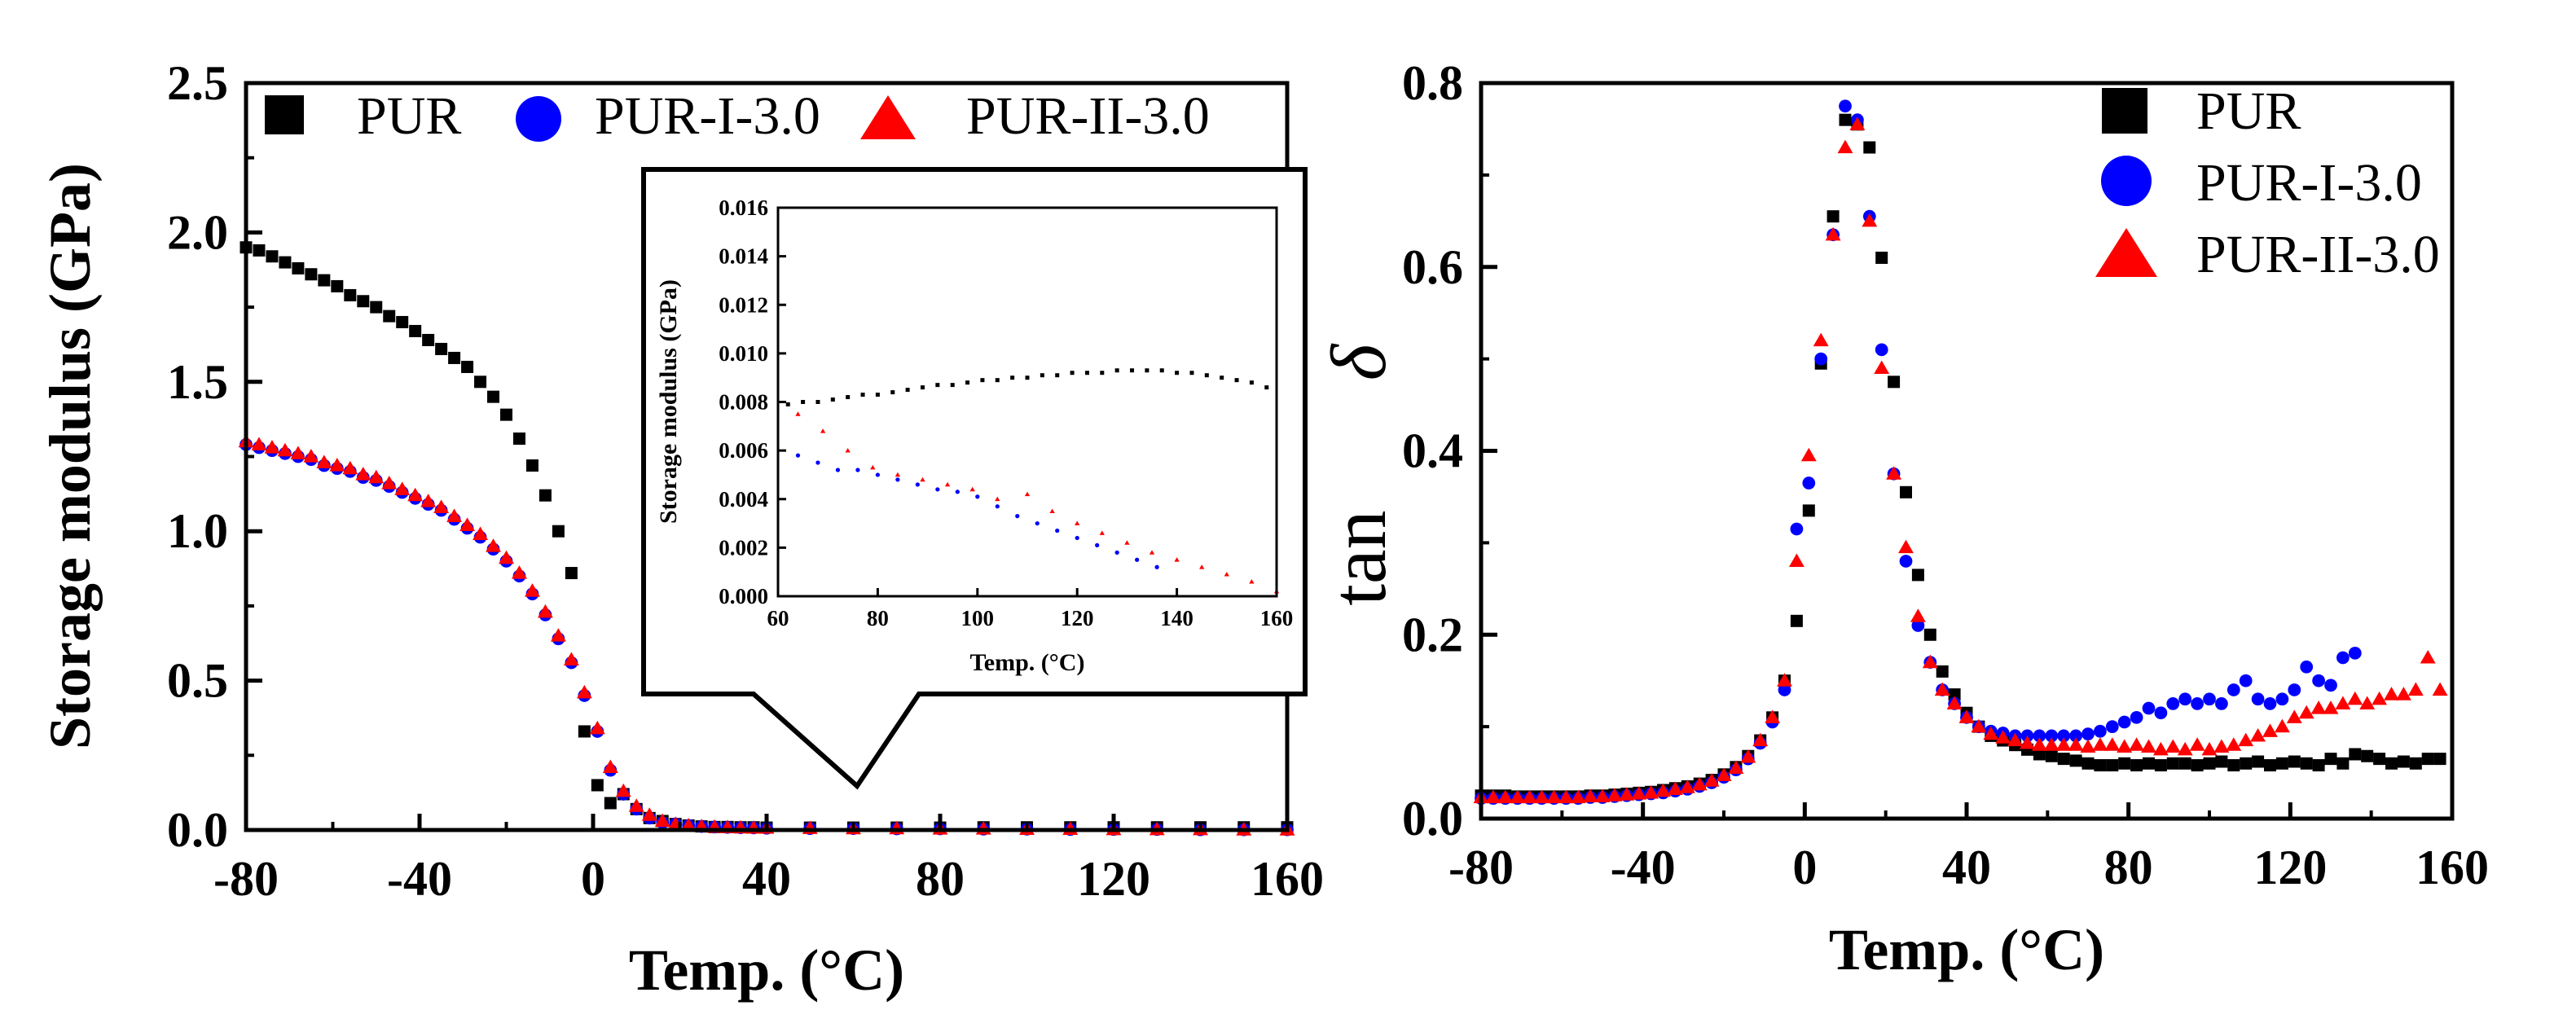 The image size is (2576, 1032). I want to click on storage-y-ticks: 0.0 0.5 1.0 1.5 2.0 2.5, so click(214, 456).